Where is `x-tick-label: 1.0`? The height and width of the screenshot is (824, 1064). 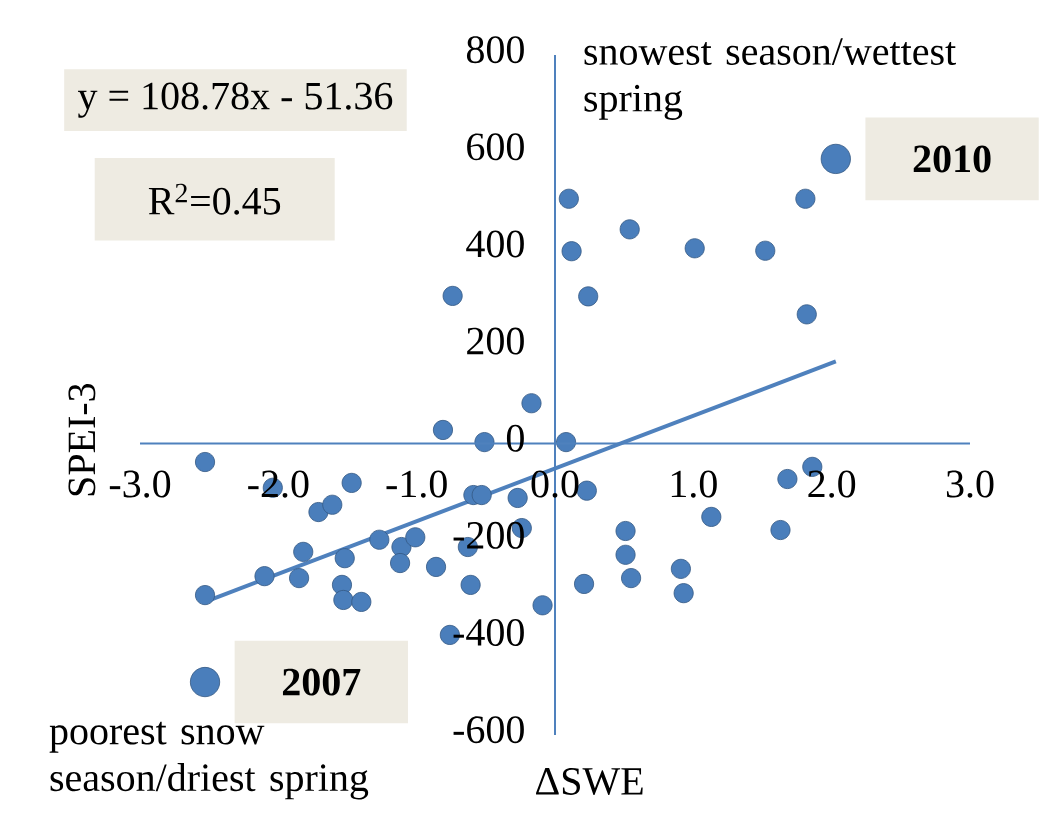
x-tick-label: 1.0 is located at coordinates (694, 484).